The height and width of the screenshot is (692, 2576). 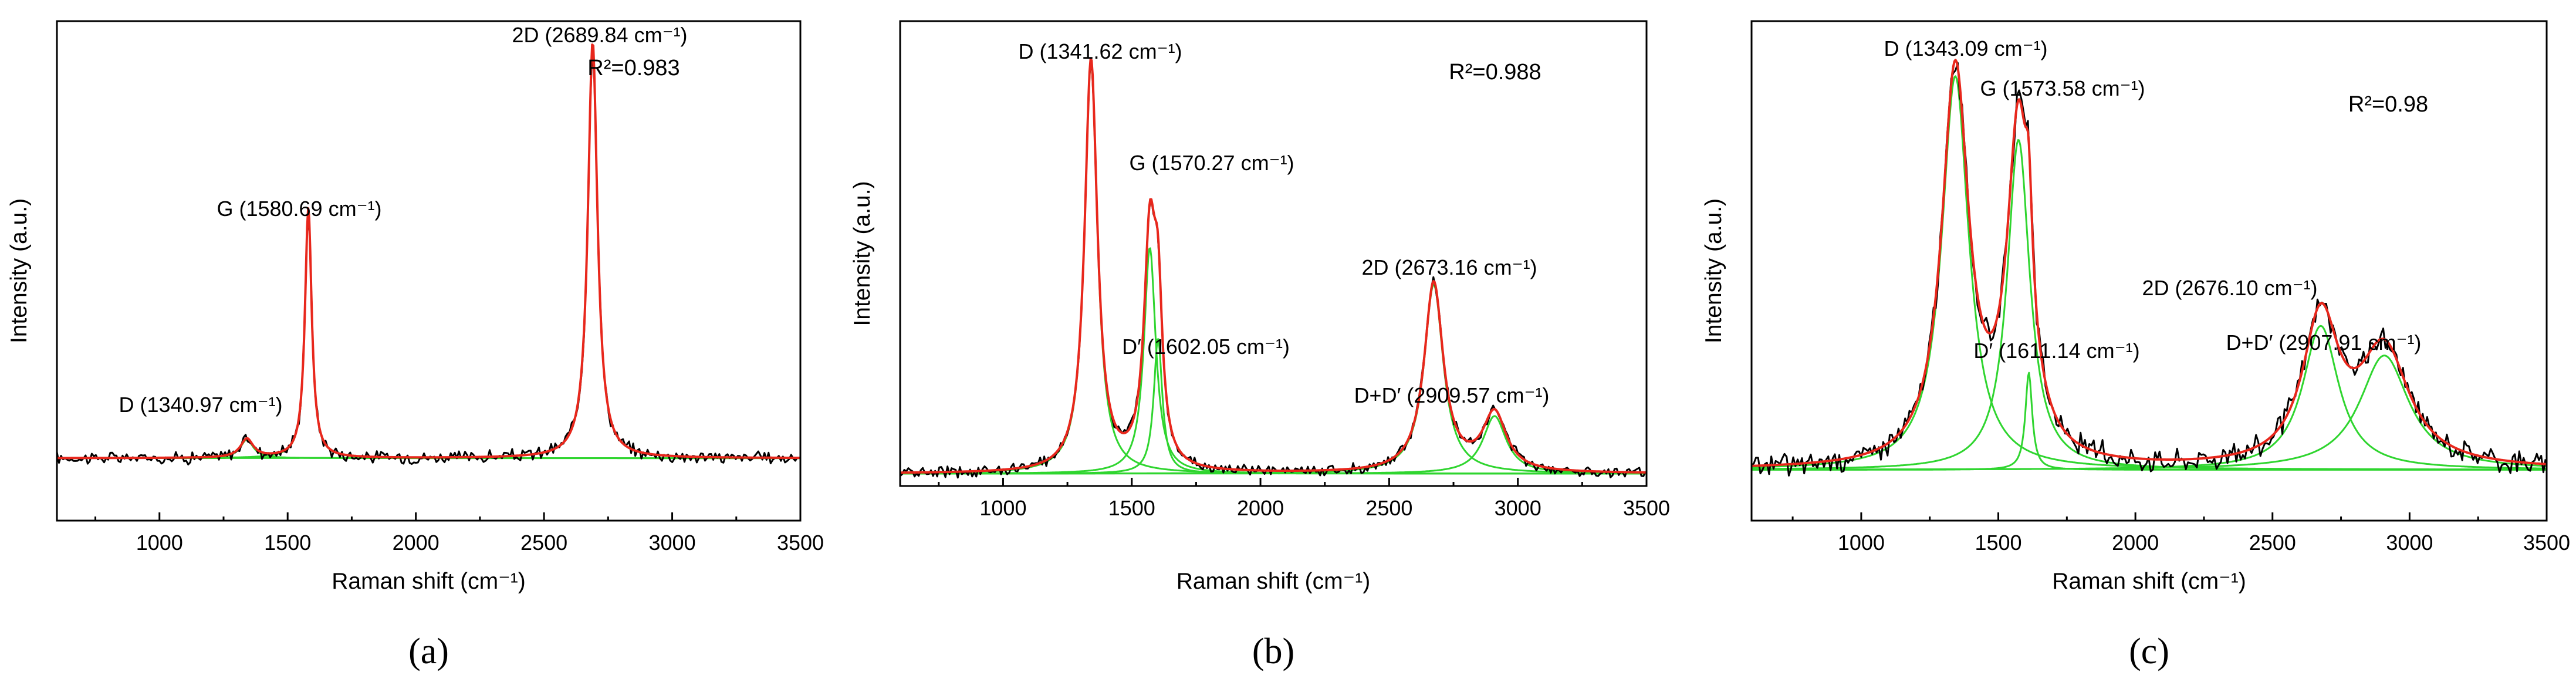 I want to click on component-curve-d, so click(x=428, y=449).